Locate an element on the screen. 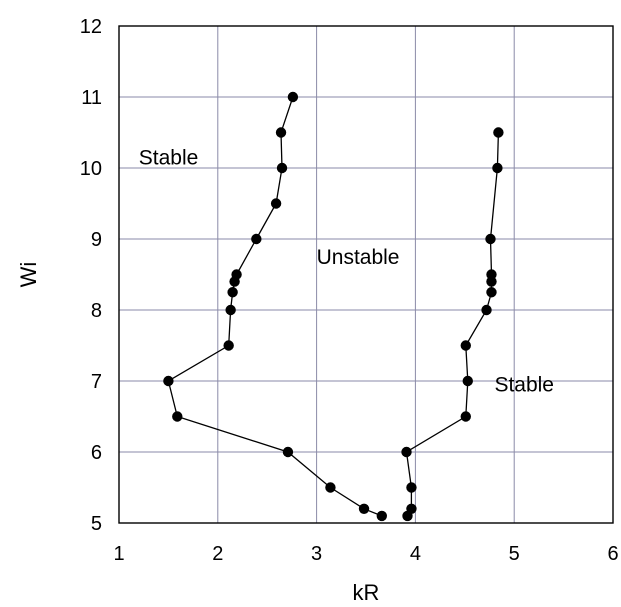  x-axis-title: kR is located at coordinates (366, 592).